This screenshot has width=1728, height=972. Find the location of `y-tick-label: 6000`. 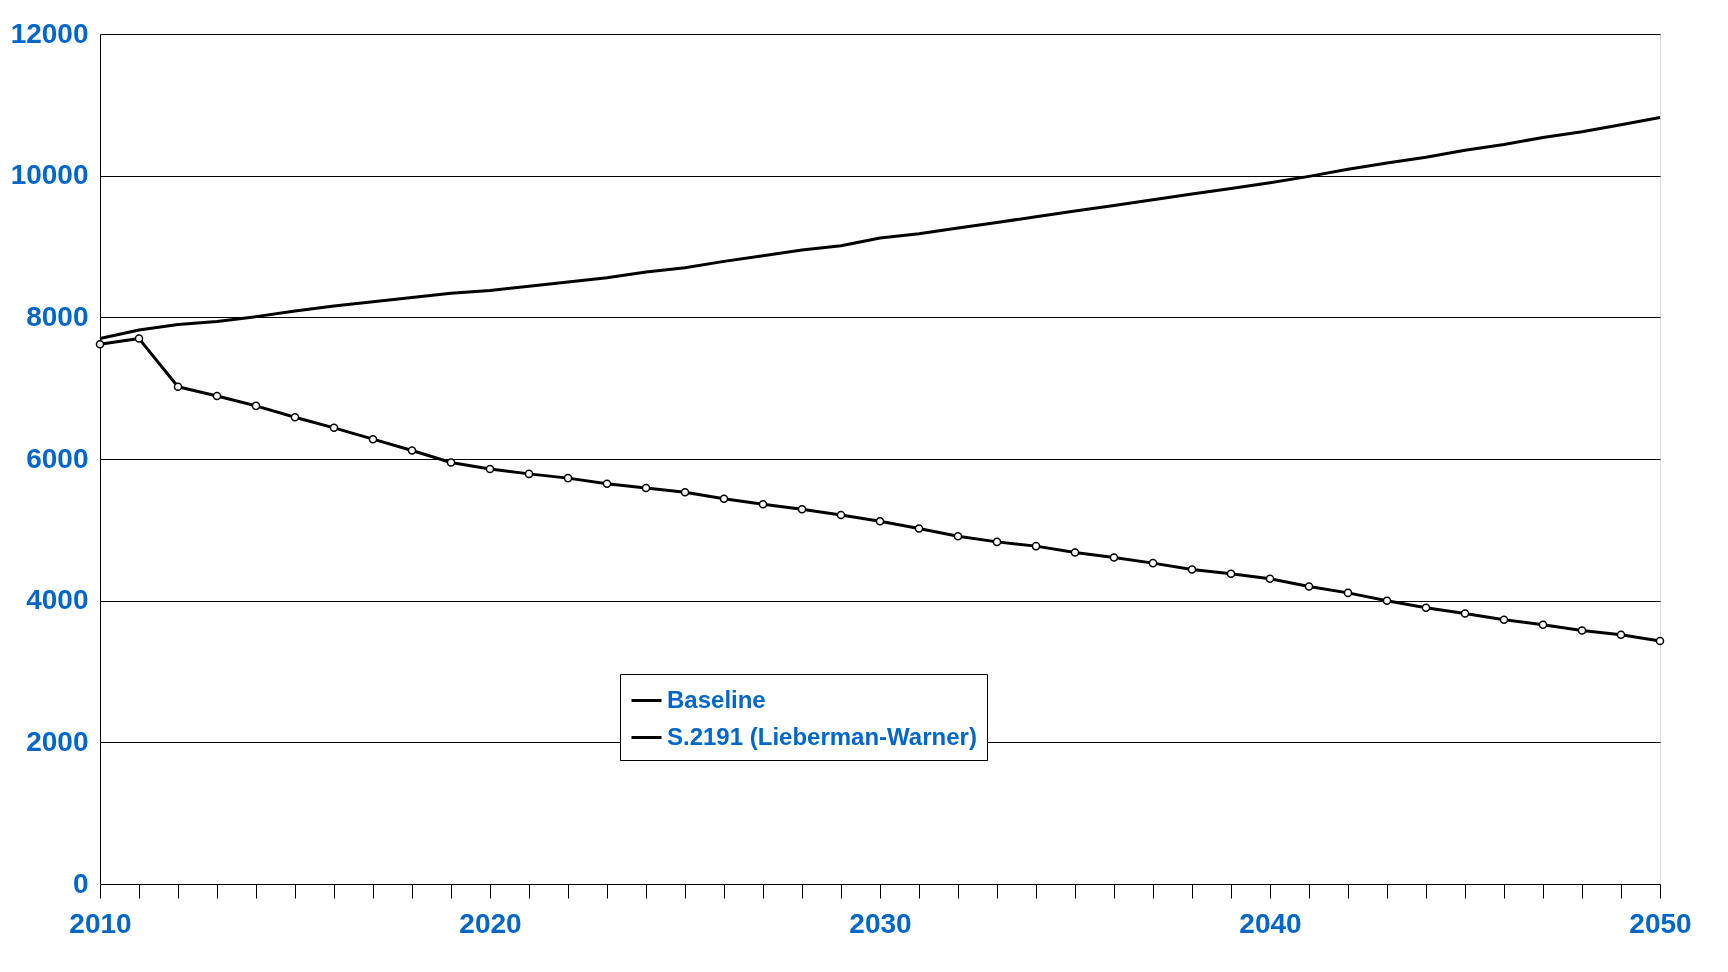

y-tick-label: 6000 is located at coordinates (57, 458).